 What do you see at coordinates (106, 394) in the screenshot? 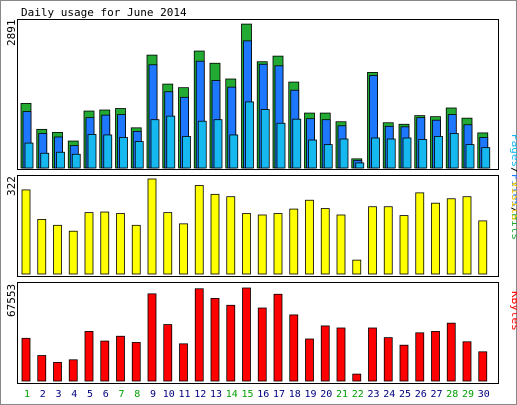
I see `day-label-6: 6` at bounding box center [106, 394].